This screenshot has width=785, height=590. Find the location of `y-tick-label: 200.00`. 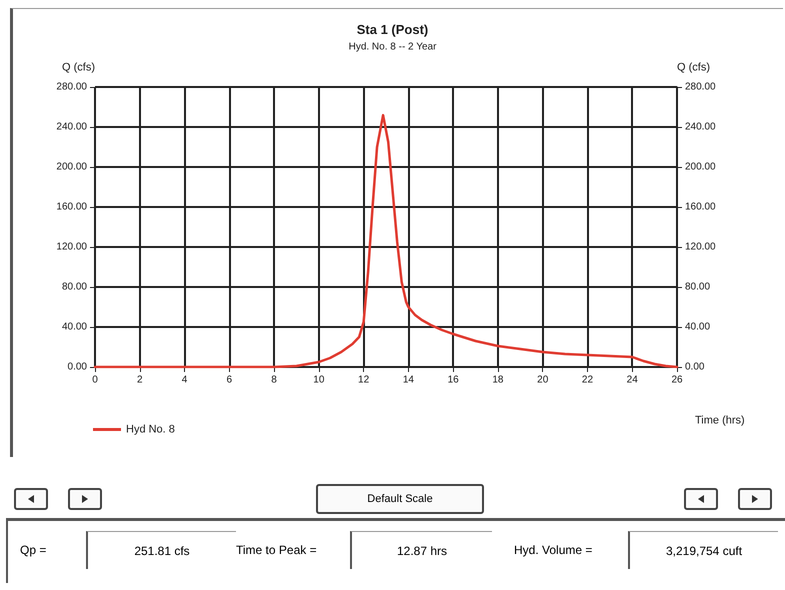

y-tick-label: 200.00 is located at coordinates (72, 167).